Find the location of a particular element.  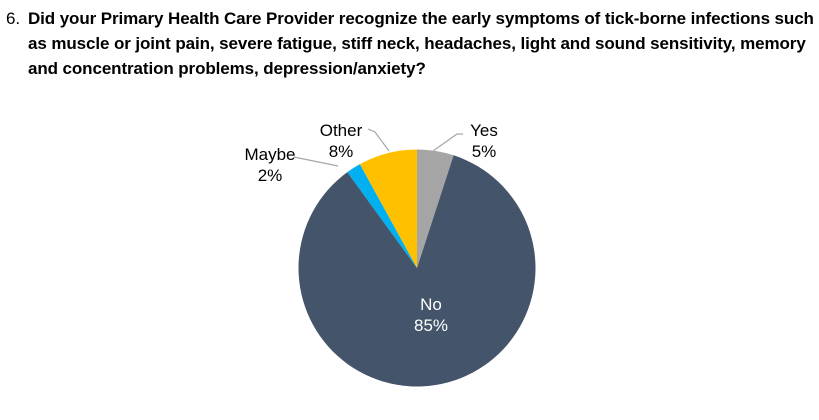

pie-label-other-pct: 8% is located at coordinates (341, 151).